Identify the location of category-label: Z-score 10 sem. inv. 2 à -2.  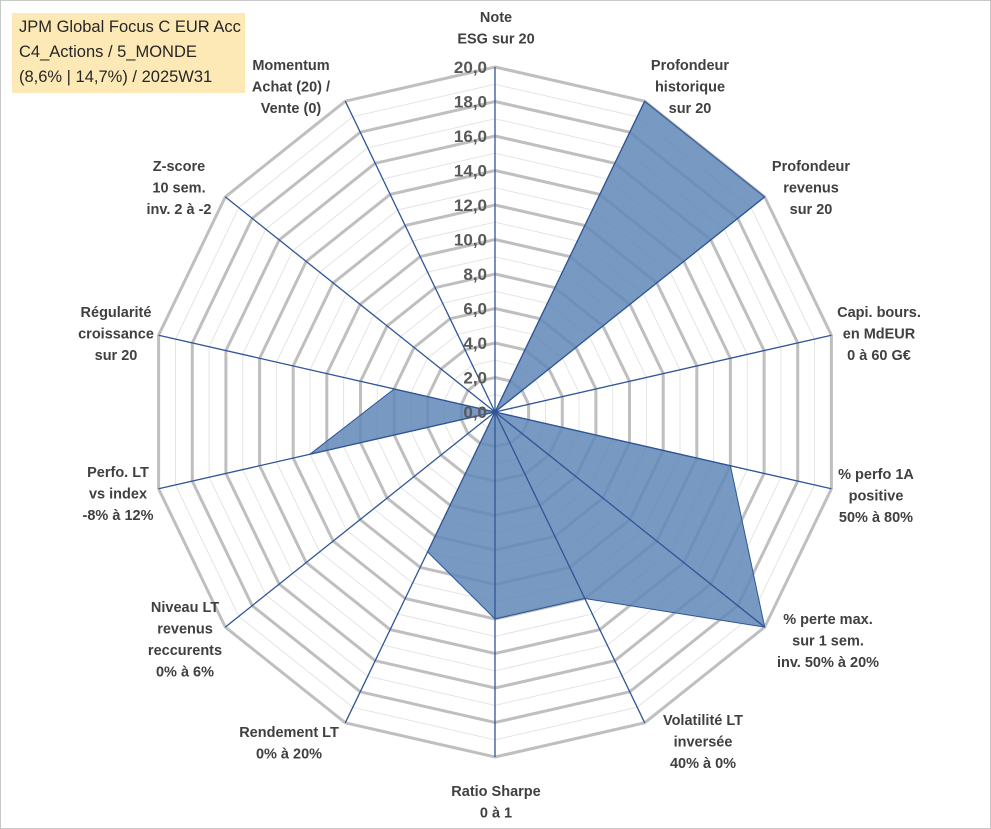
(178, 188).